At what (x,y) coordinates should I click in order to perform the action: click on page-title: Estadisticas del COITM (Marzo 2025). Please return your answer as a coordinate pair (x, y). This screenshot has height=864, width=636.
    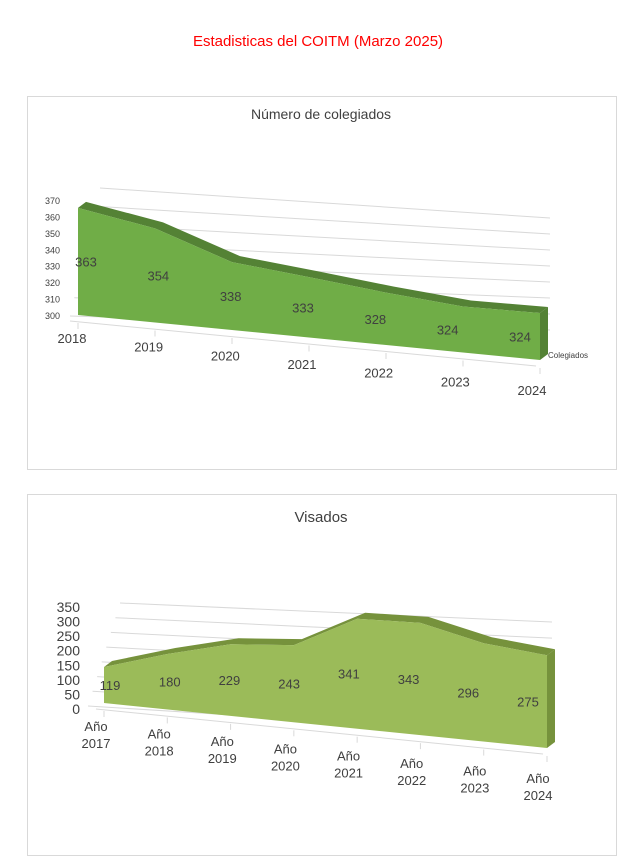
    Looking at the image, I should click on (318, 41).